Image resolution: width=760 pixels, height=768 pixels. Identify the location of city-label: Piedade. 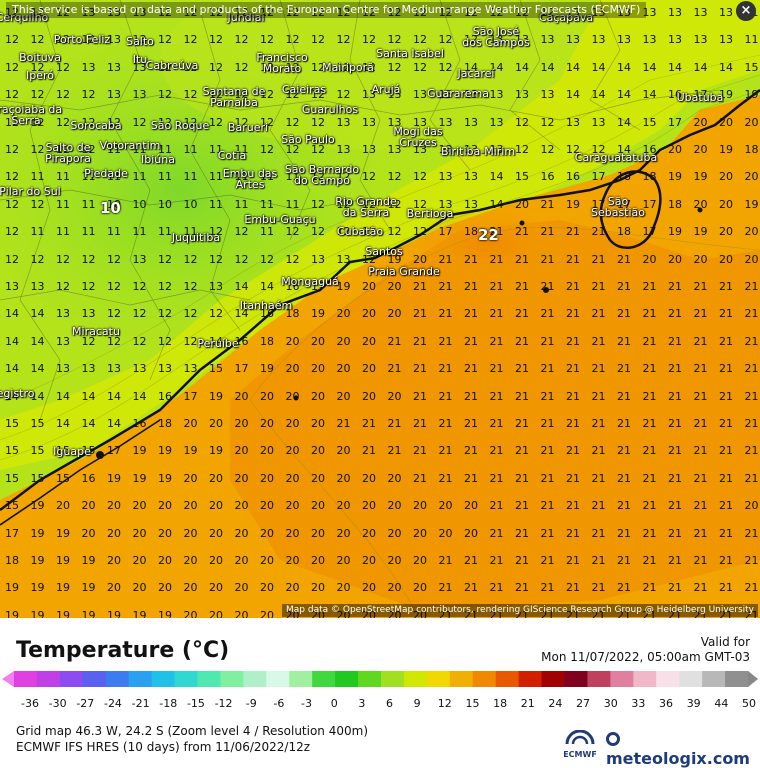
(106, 173).